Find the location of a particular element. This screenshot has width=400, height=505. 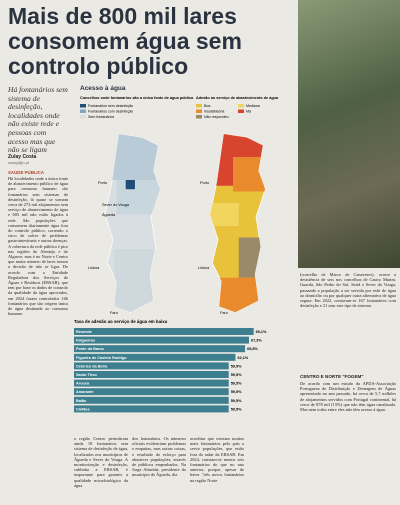

map-right is located at coordinates (237, 223).